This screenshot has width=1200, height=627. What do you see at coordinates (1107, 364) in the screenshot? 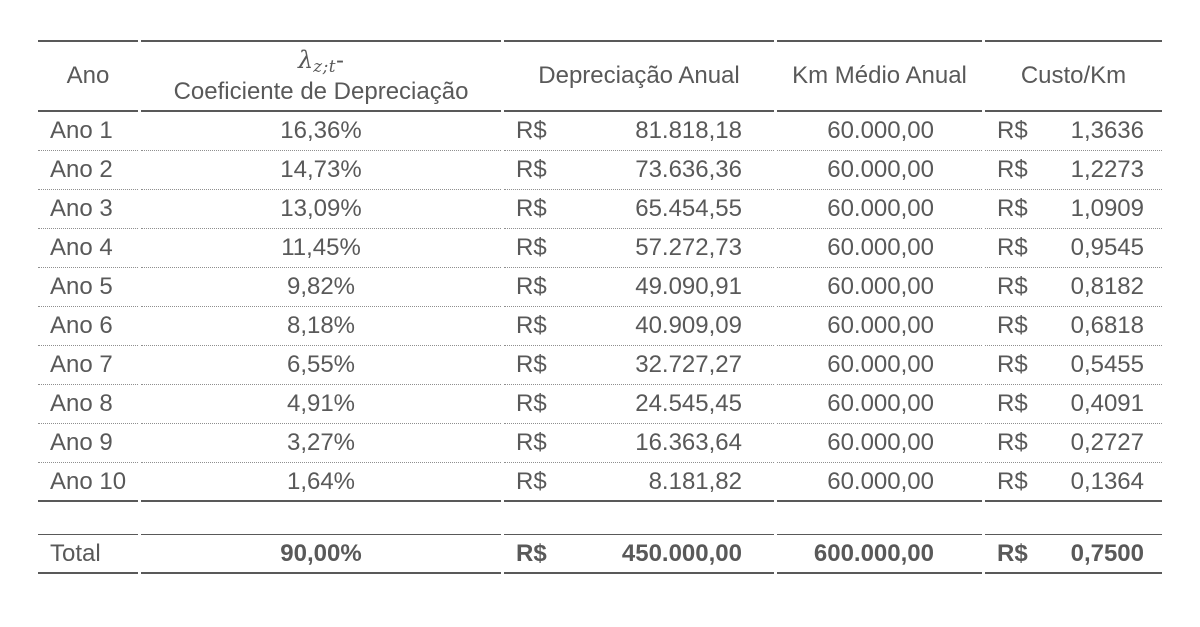
I see `cell-custo-value: 0,5455` at bounding box center [1107, 364].